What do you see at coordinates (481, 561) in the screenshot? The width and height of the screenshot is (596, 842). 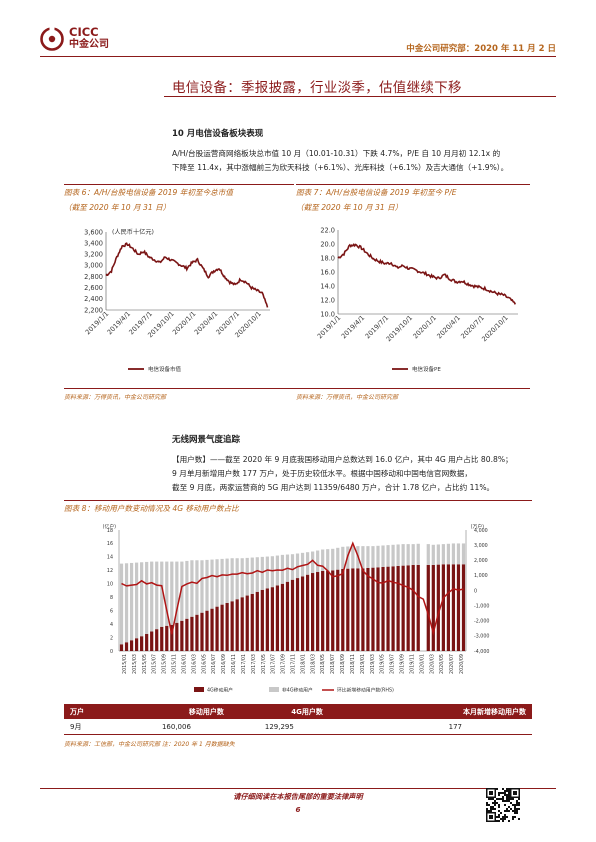 I see `y-right-tick: 2,000` at bounding box center [481, 561].